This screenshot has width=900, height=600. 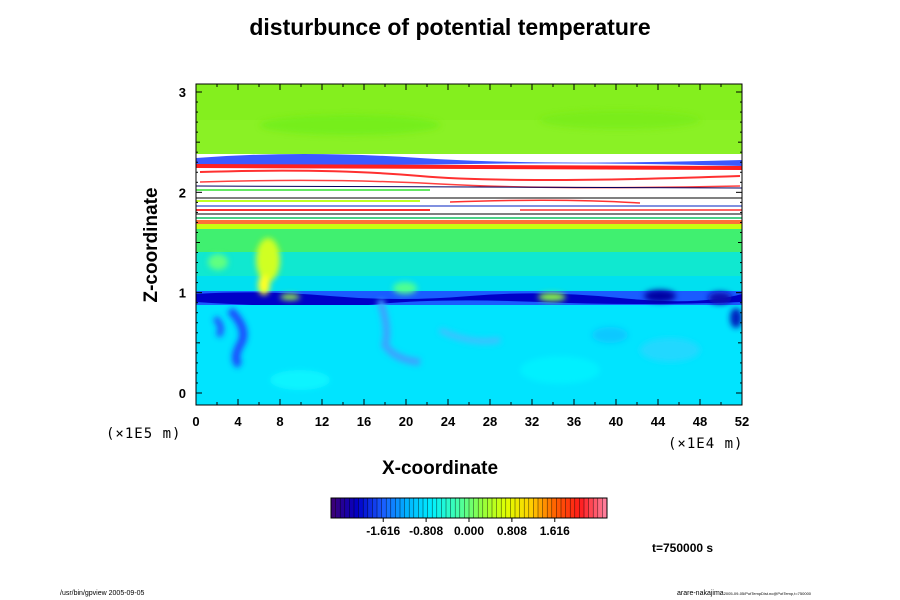 What do you see at coordinates (700, 593) in the screenshot?
I see `footer-author-name: arare-nakajima` at bounding box center [700, 593].